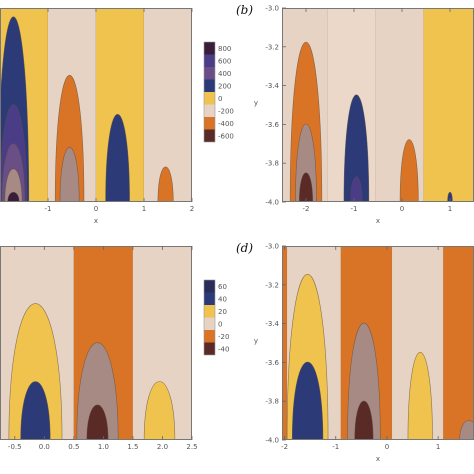  Describe the element at coordinates (226, 124) in the screenshot. I see `legend-label-6: -400` at that location.